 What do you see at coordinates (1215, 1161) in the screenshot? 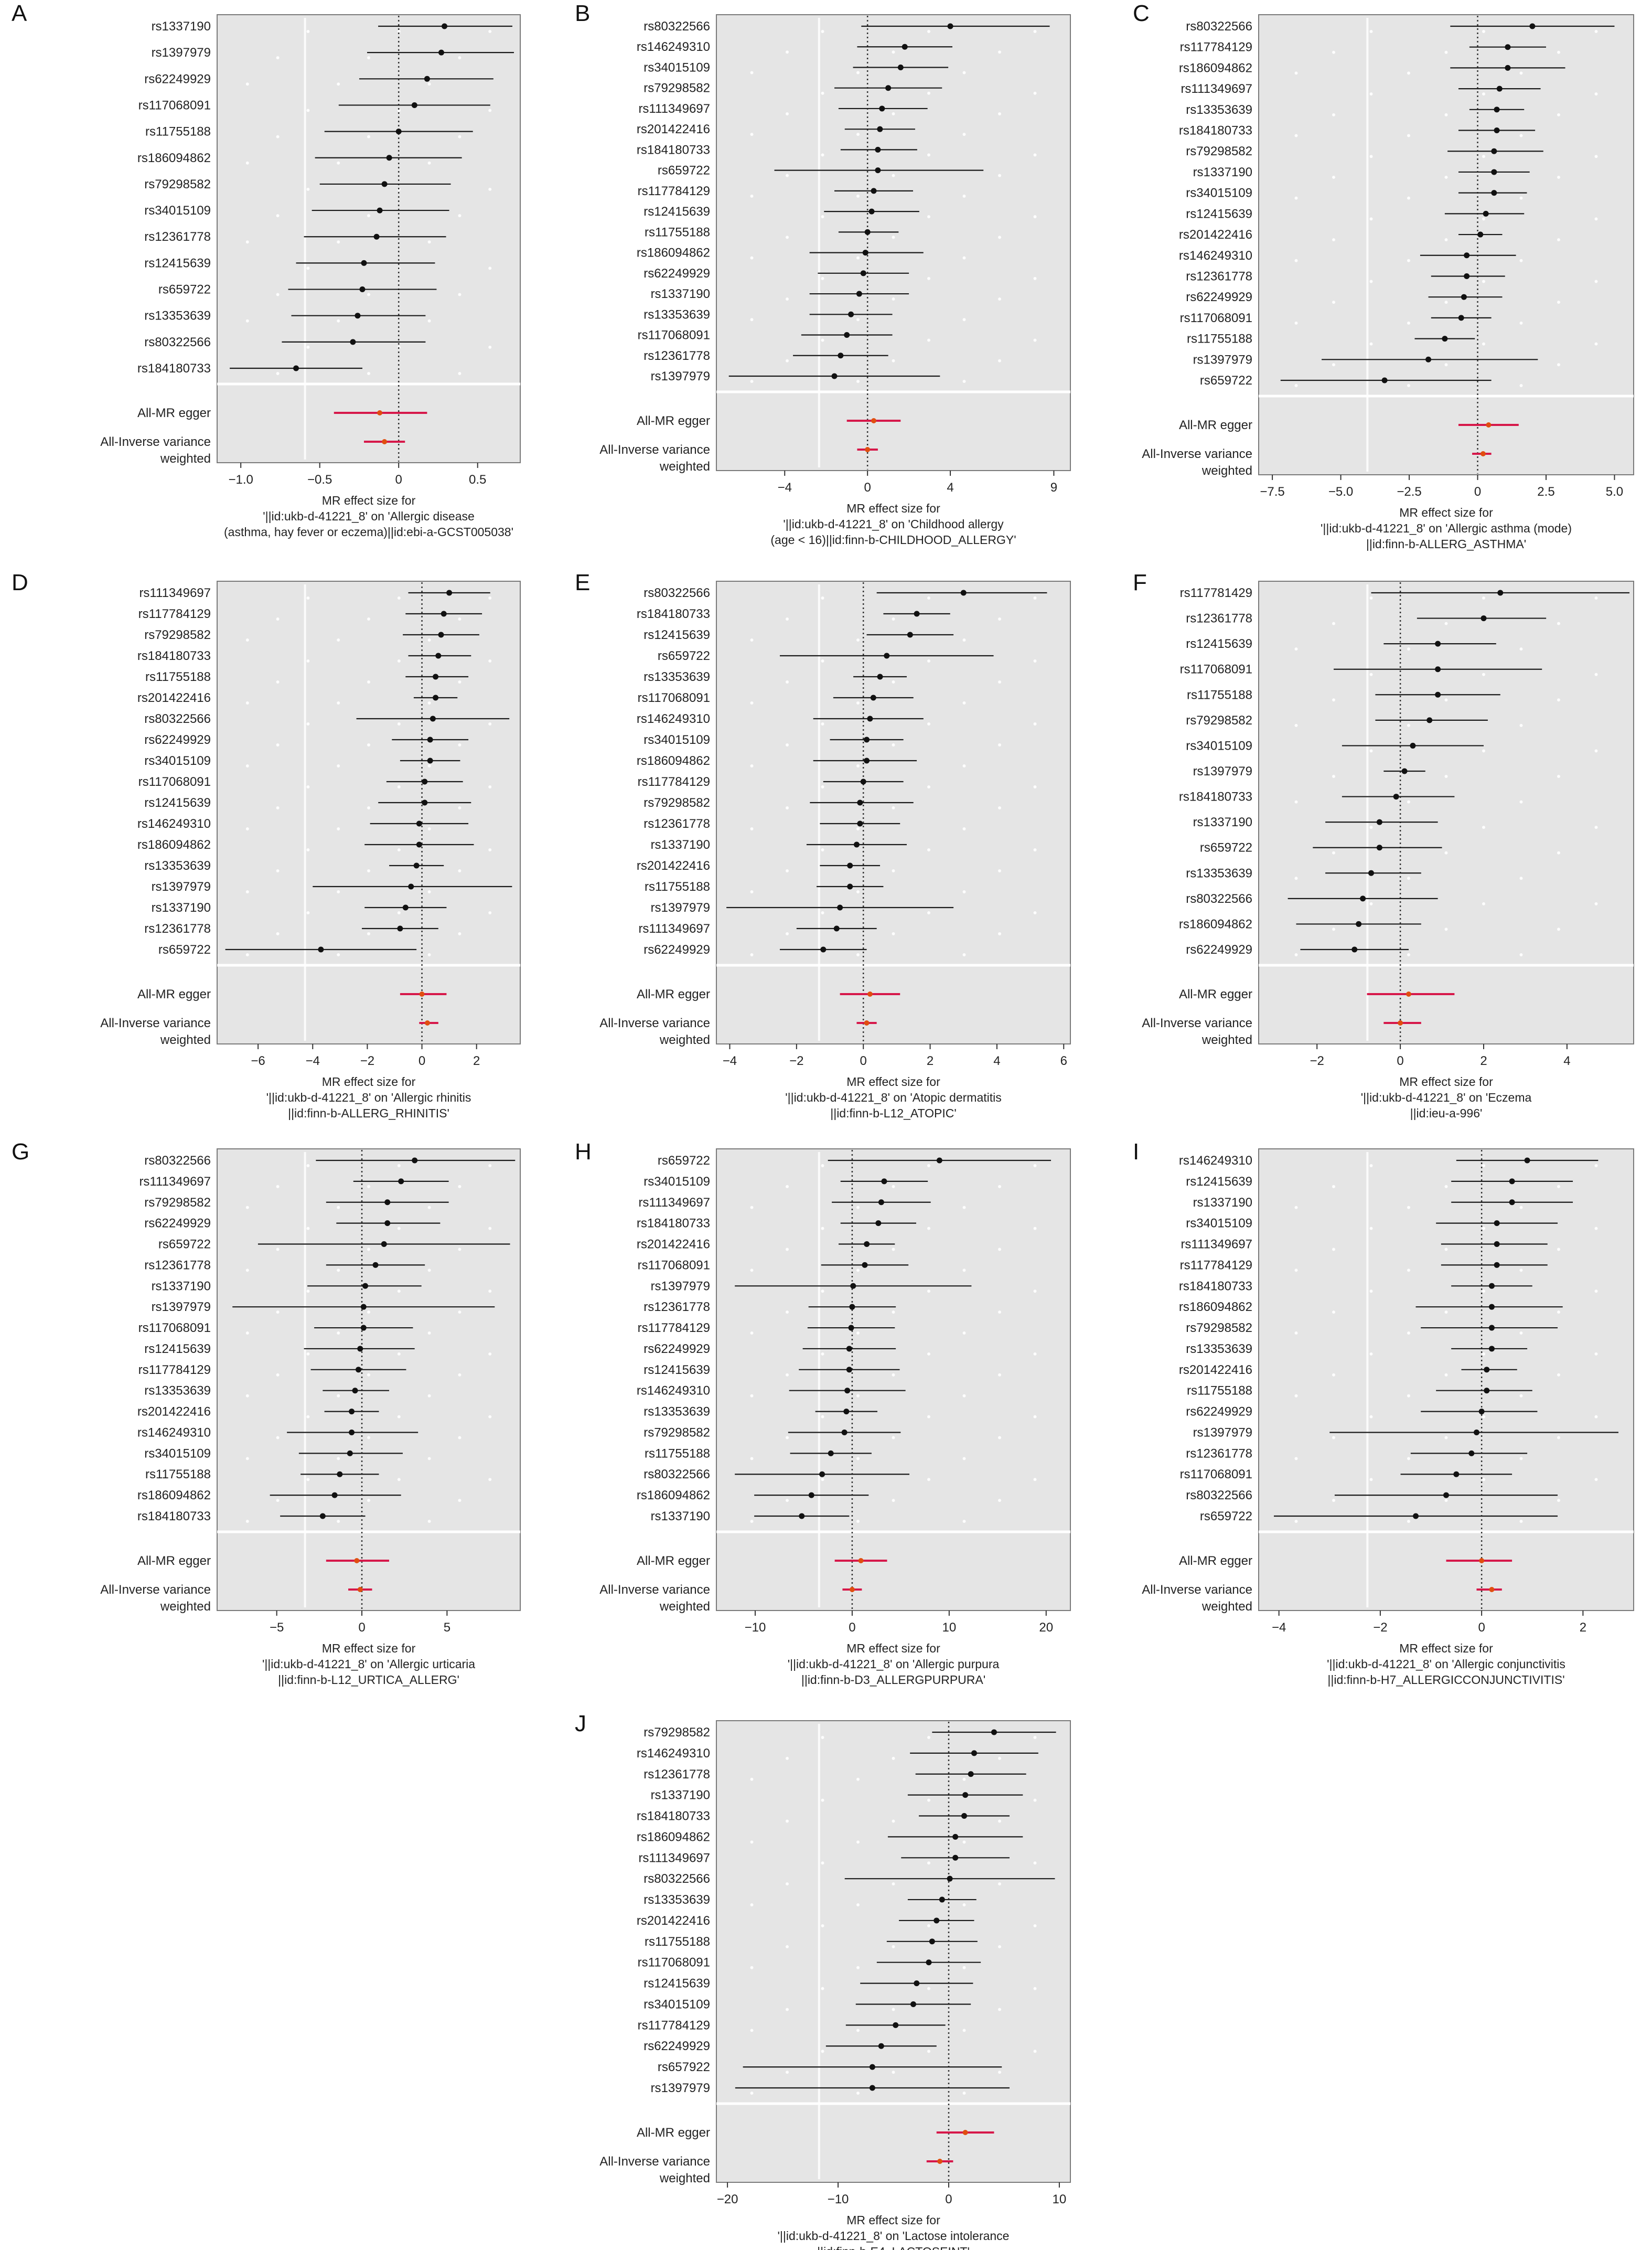
I see `snp-label: rs146249310` at bounding box center [1215, 1161].